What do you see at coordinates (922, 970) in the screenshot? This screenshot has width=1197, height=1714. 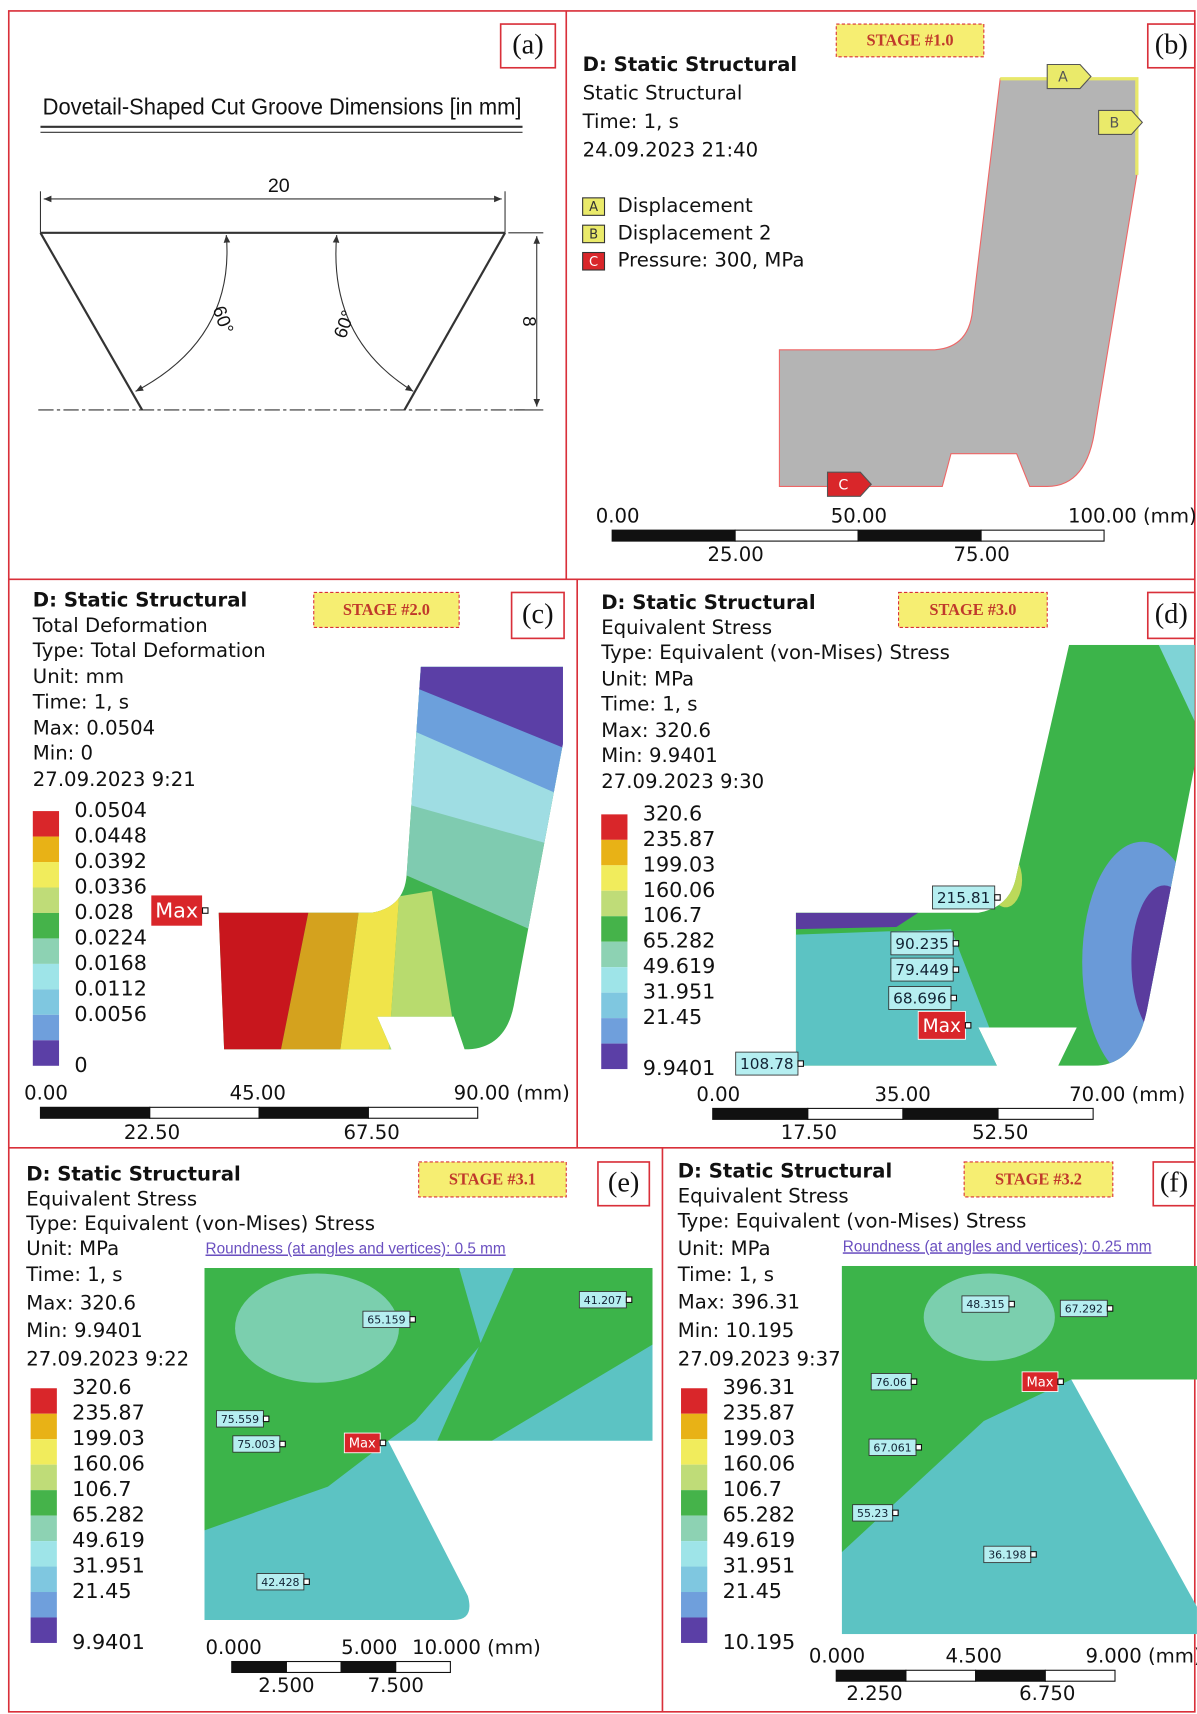 I see `probe-label: 79.449` at bounding box center [922, 970].